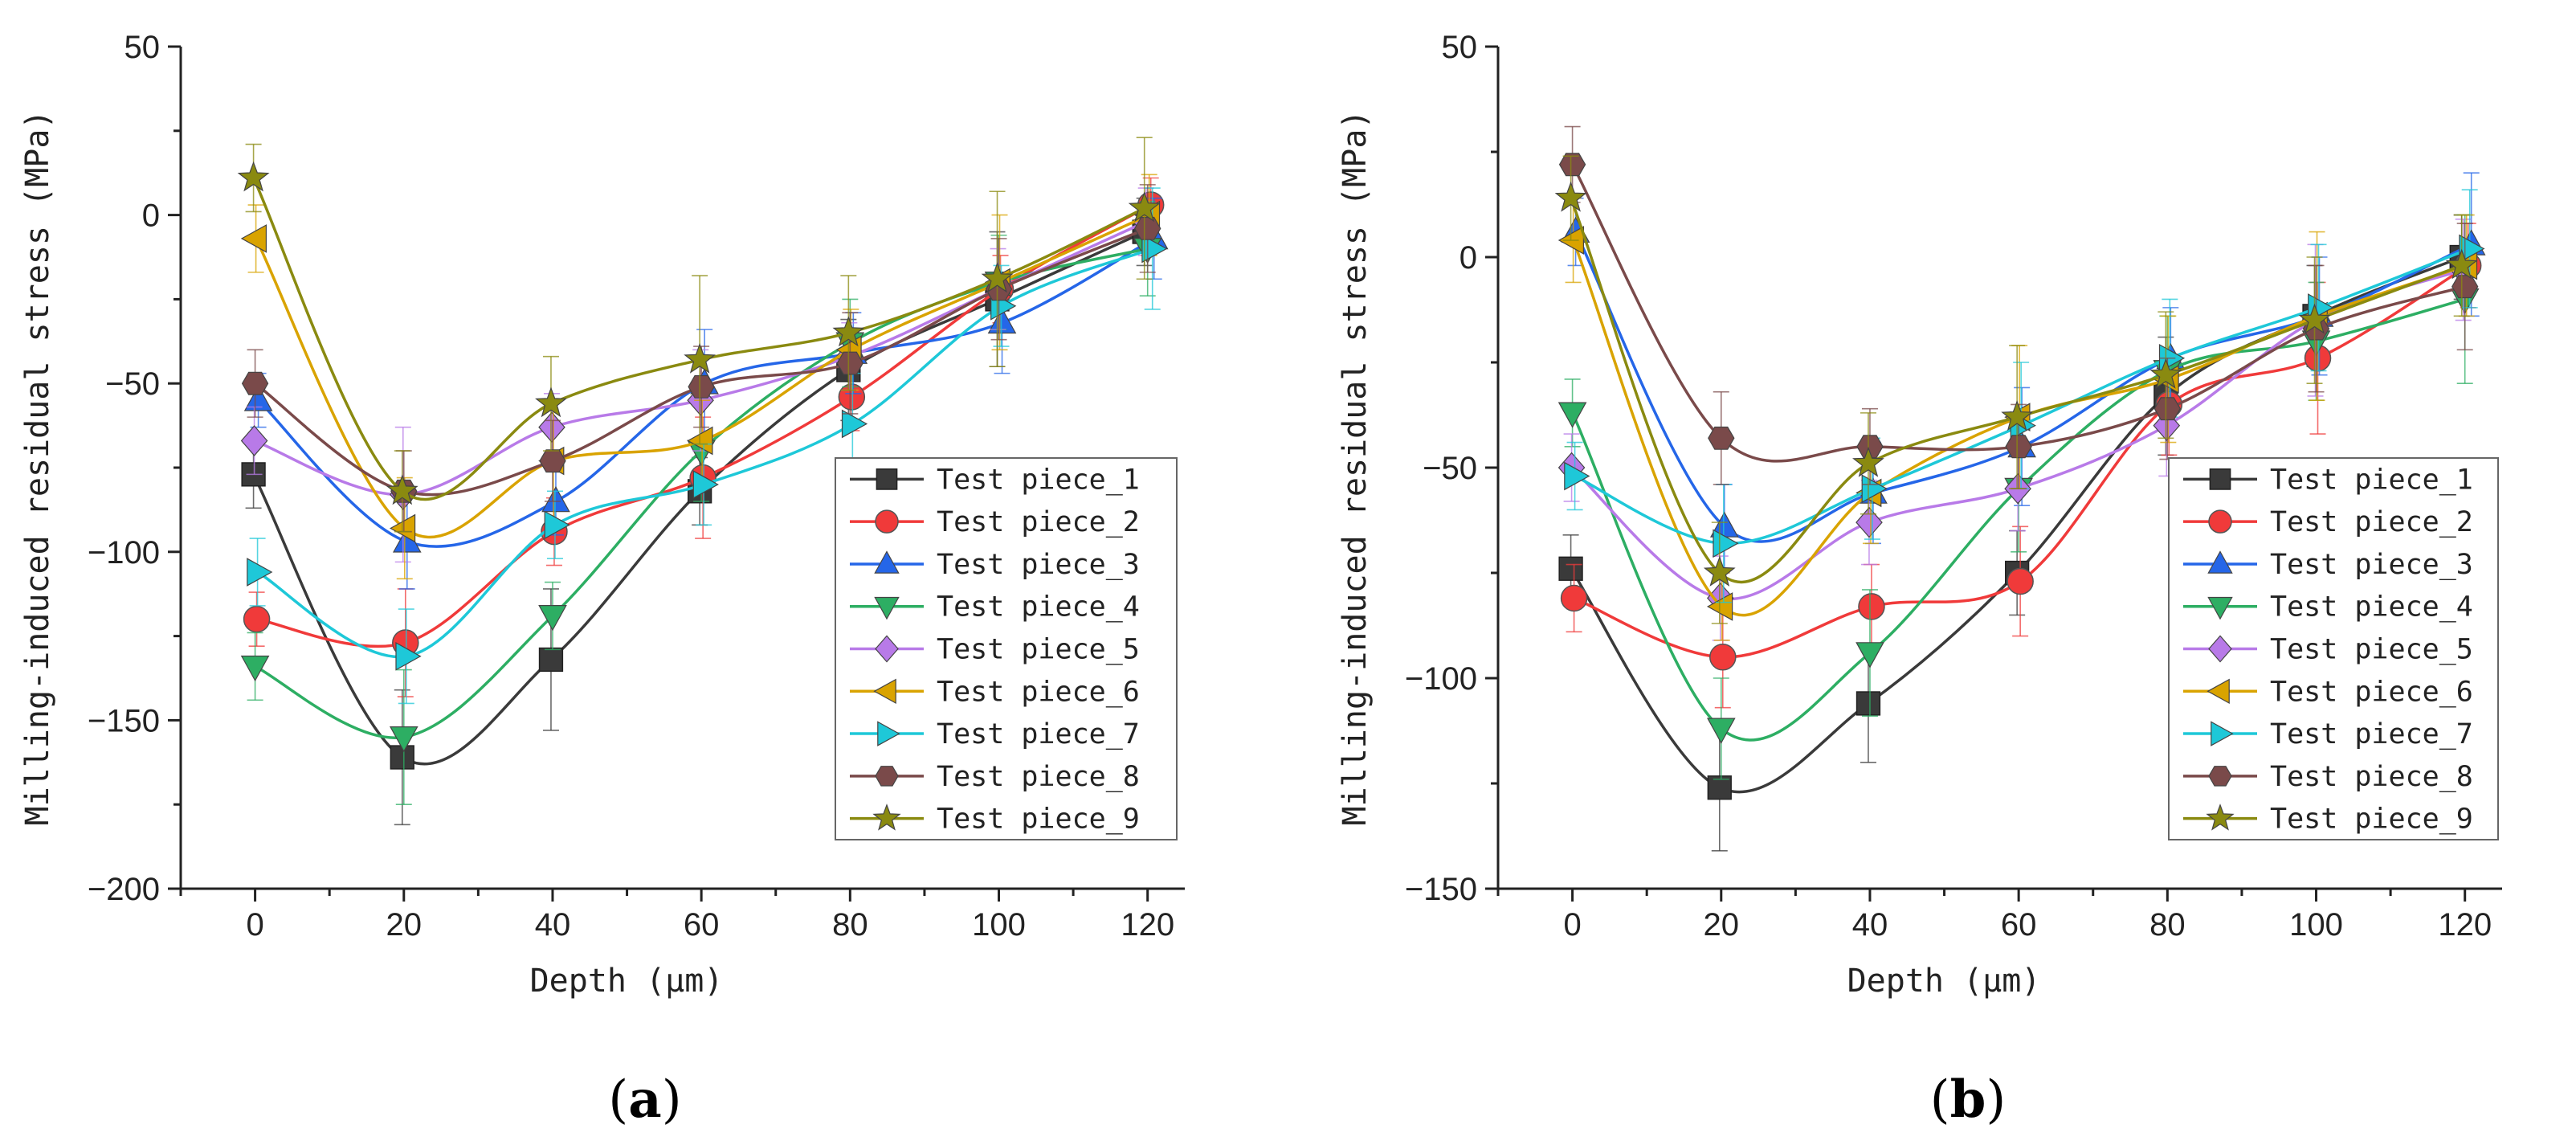  What do you see at coordinates (999, 925) in the screenshot?
I see `x-tick-label: 100` at bounding box center [999, 925].